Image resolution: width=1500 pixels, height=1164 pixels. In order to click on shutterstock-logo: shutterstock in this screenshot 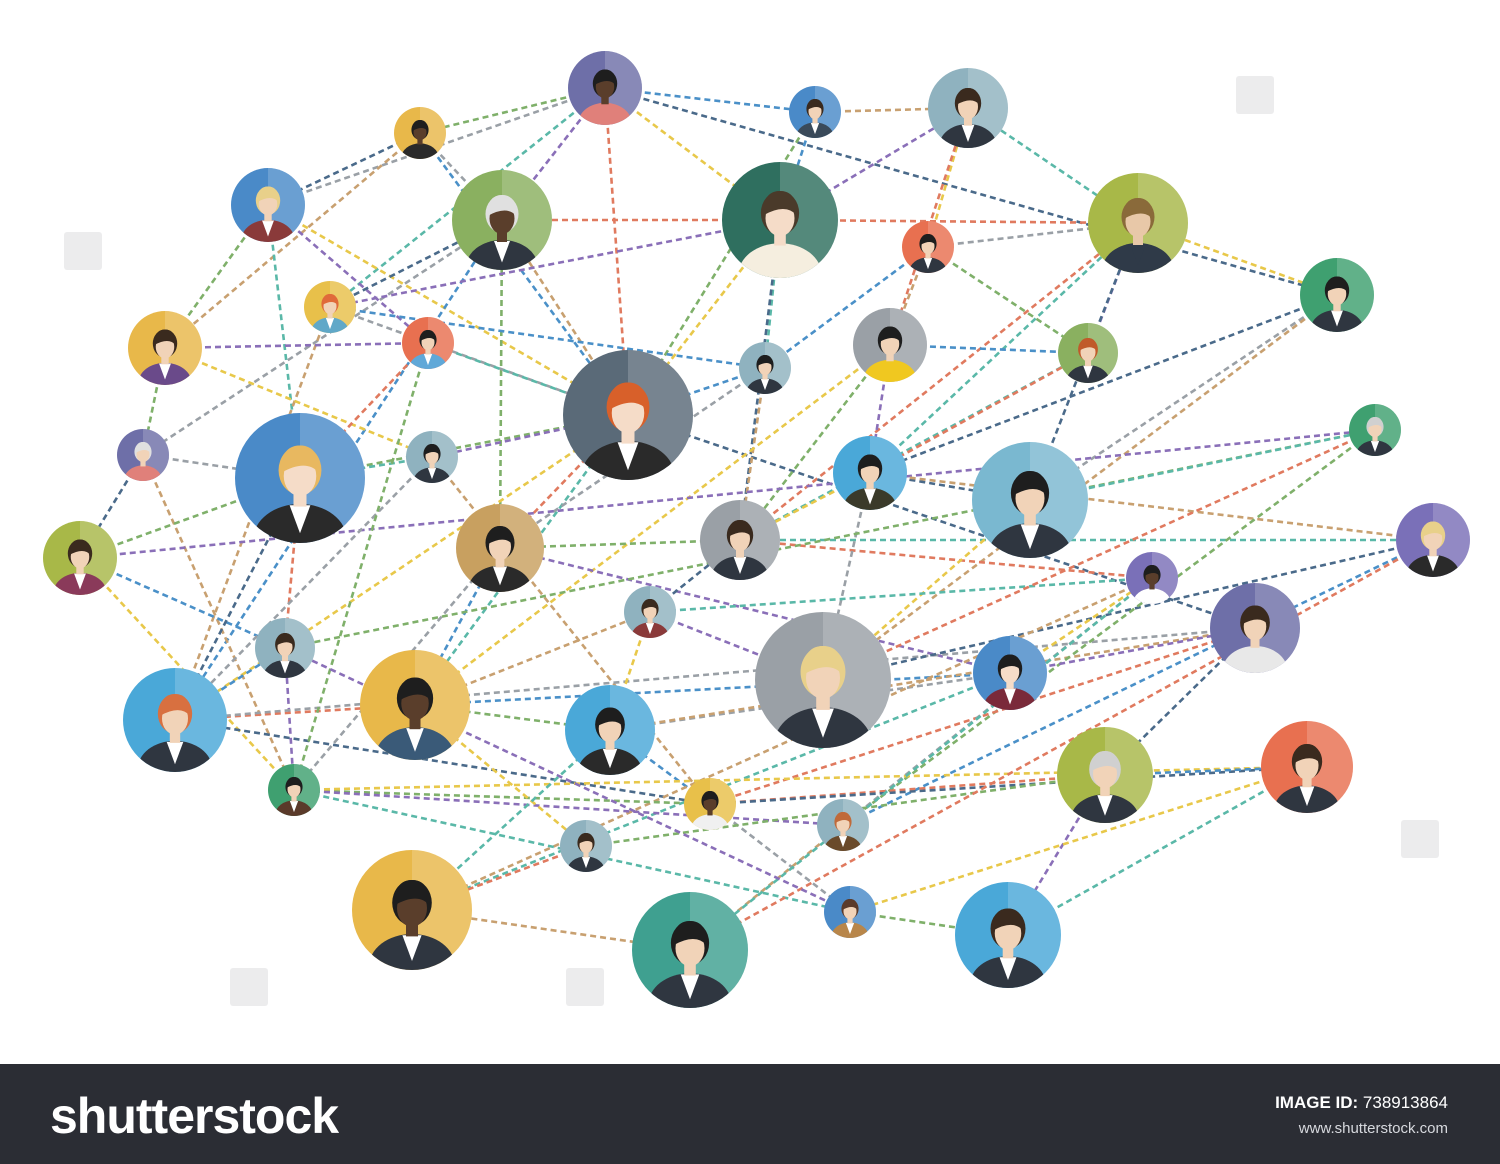, I will do `click(194, 1116)`.